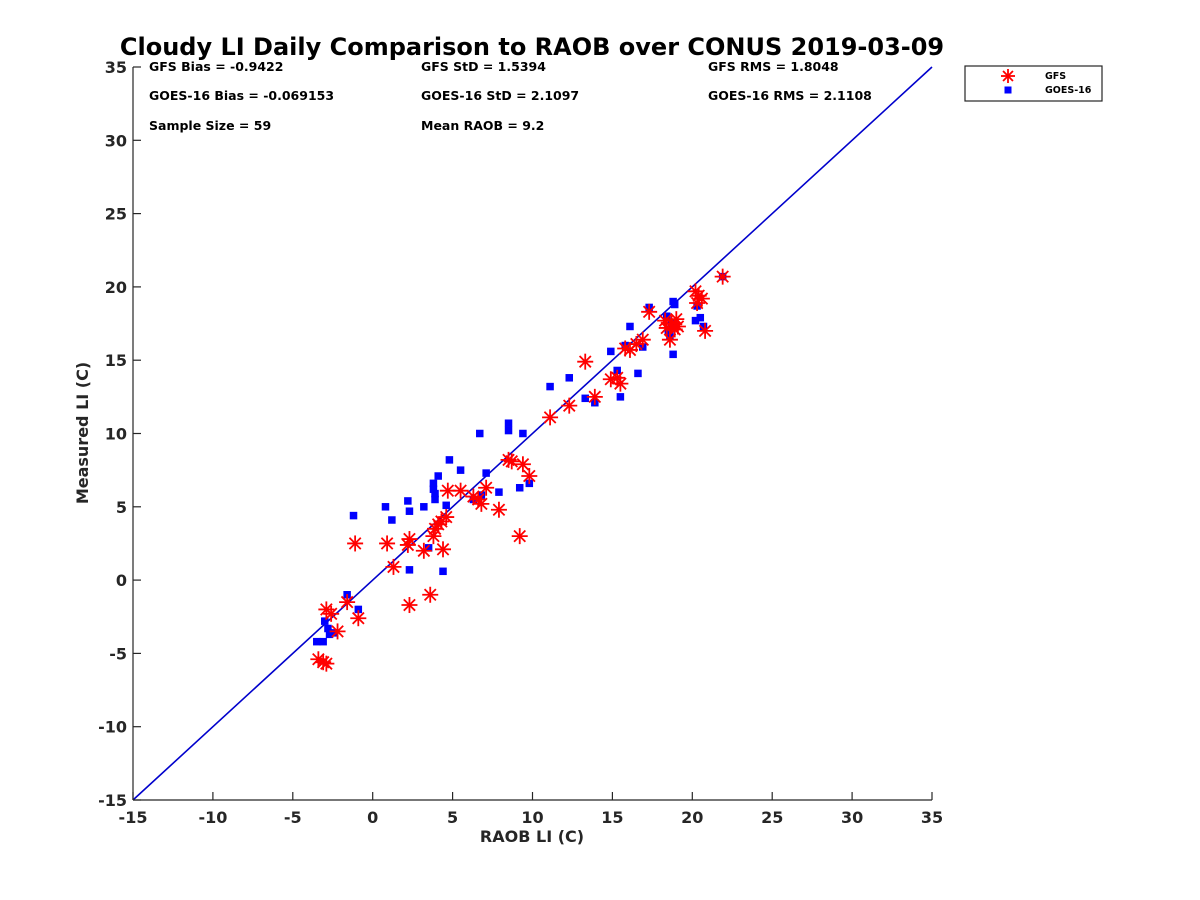  I want to click on x-axis-label: RAOB LI (C), so click(532, 836).